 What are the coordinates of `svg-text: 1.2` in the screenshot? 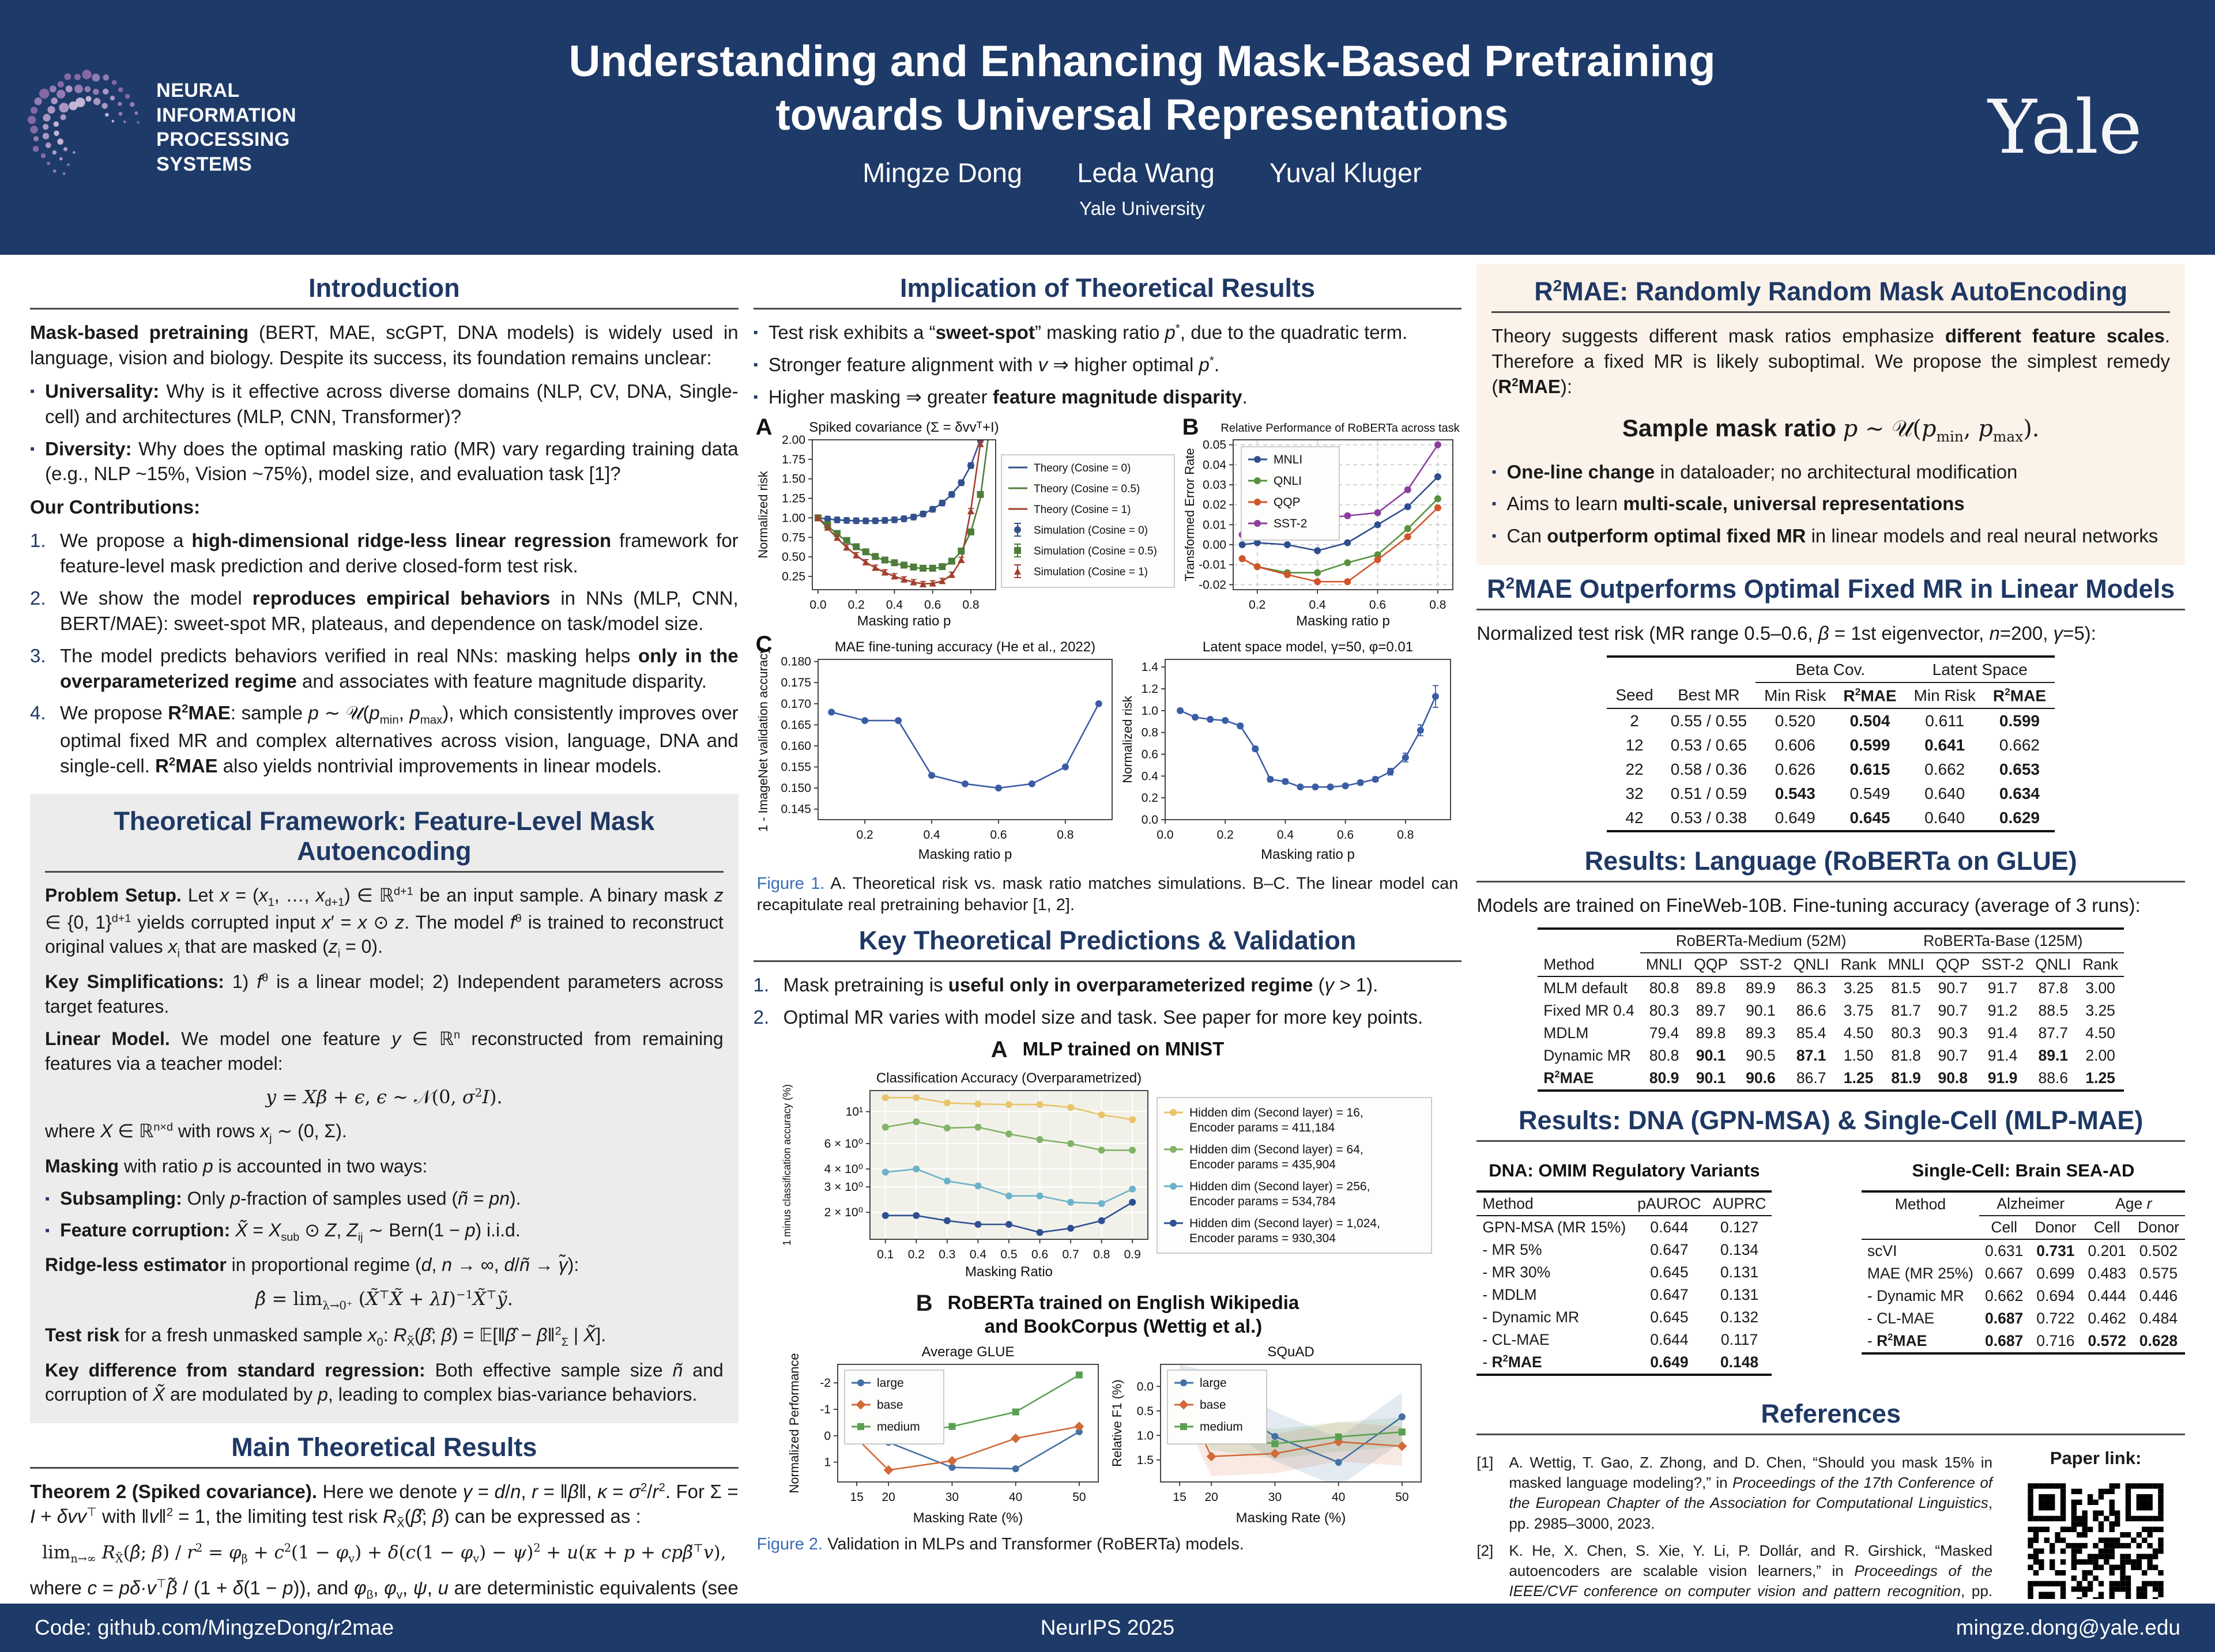 It's located at (1149, 689).